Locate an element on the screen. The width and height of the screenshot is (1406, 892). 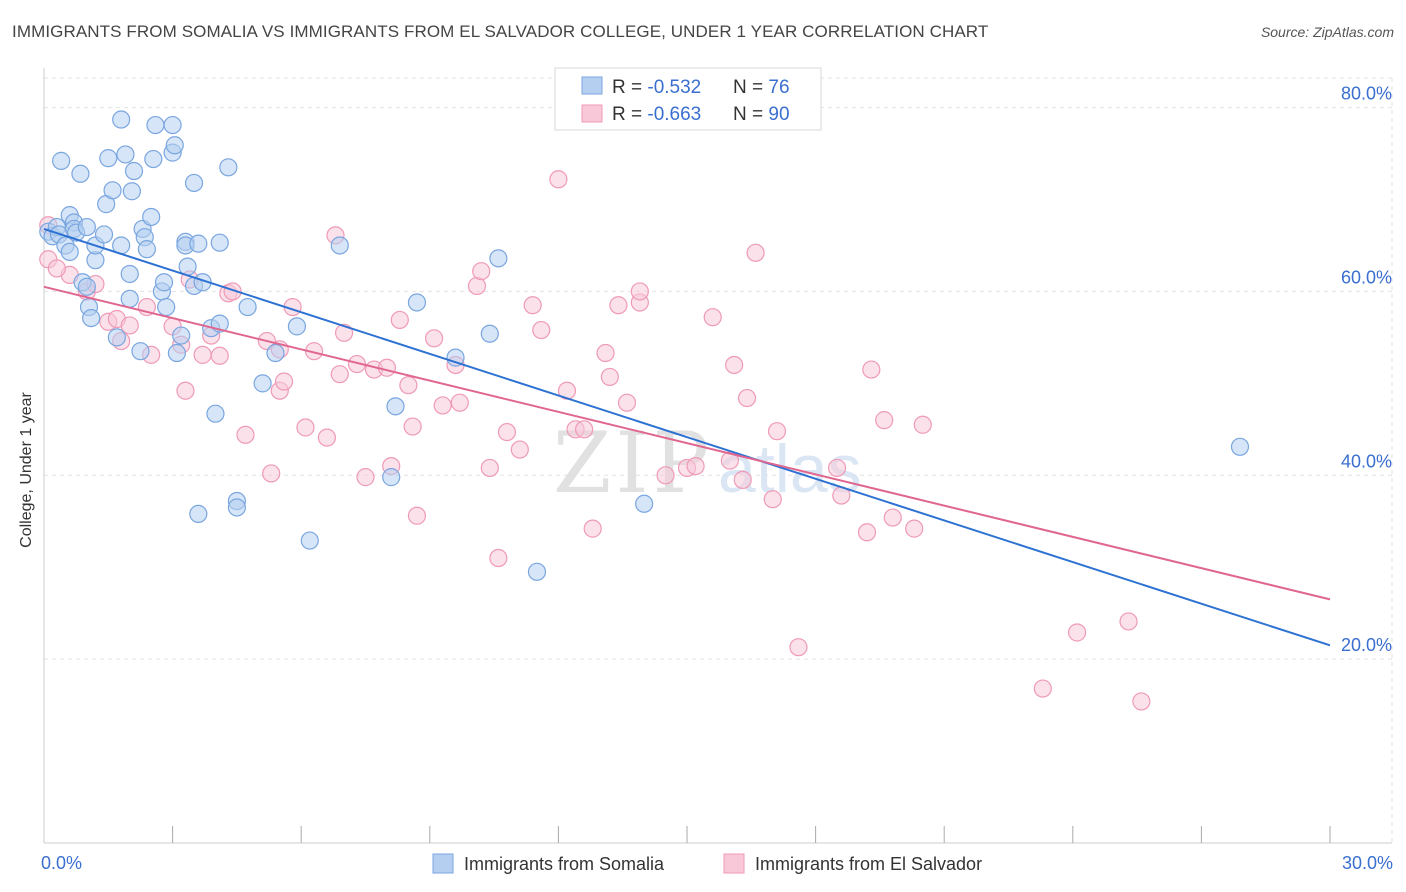
legend-top: R = -0.532 N = 76 R = -0.663 N = 90 is located at coordinates (688, 99).